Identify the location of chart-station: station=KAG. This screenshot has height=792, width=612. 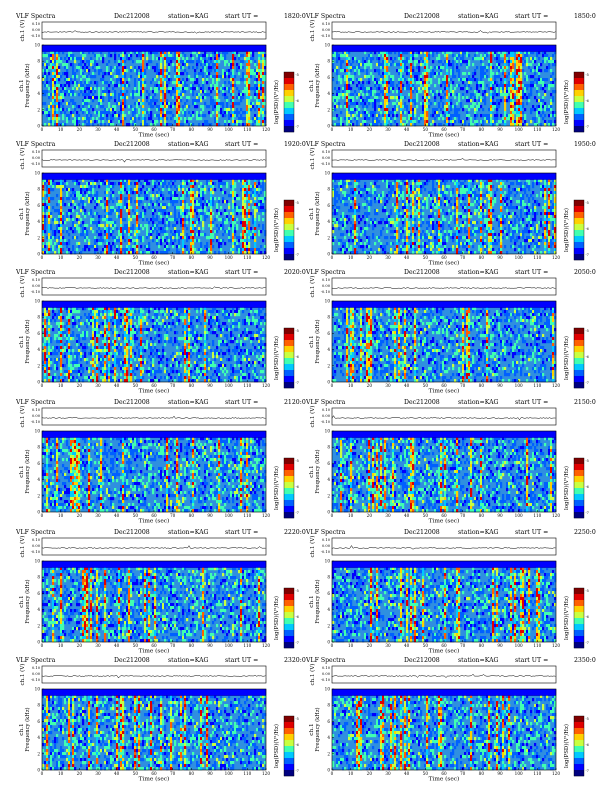
(188, 660).